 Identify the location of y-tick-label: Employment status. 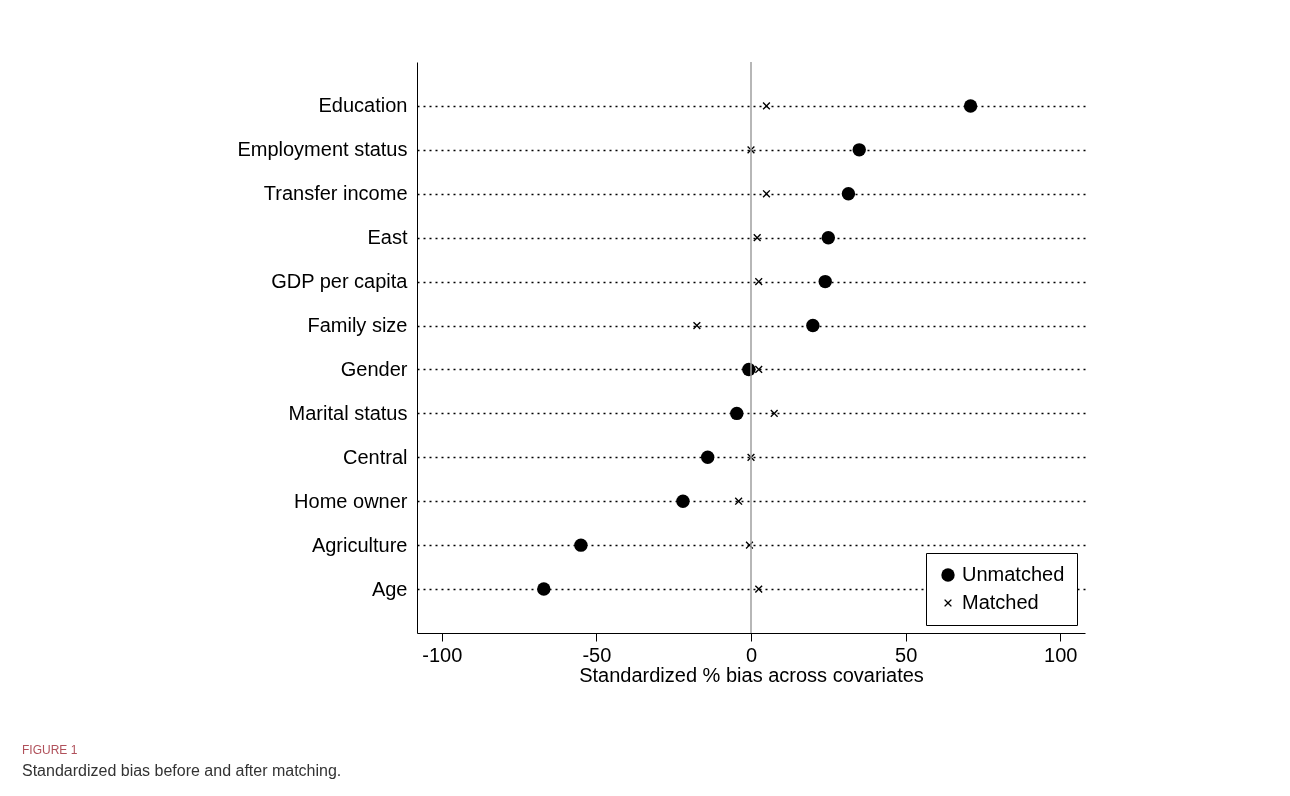
(322, 149).